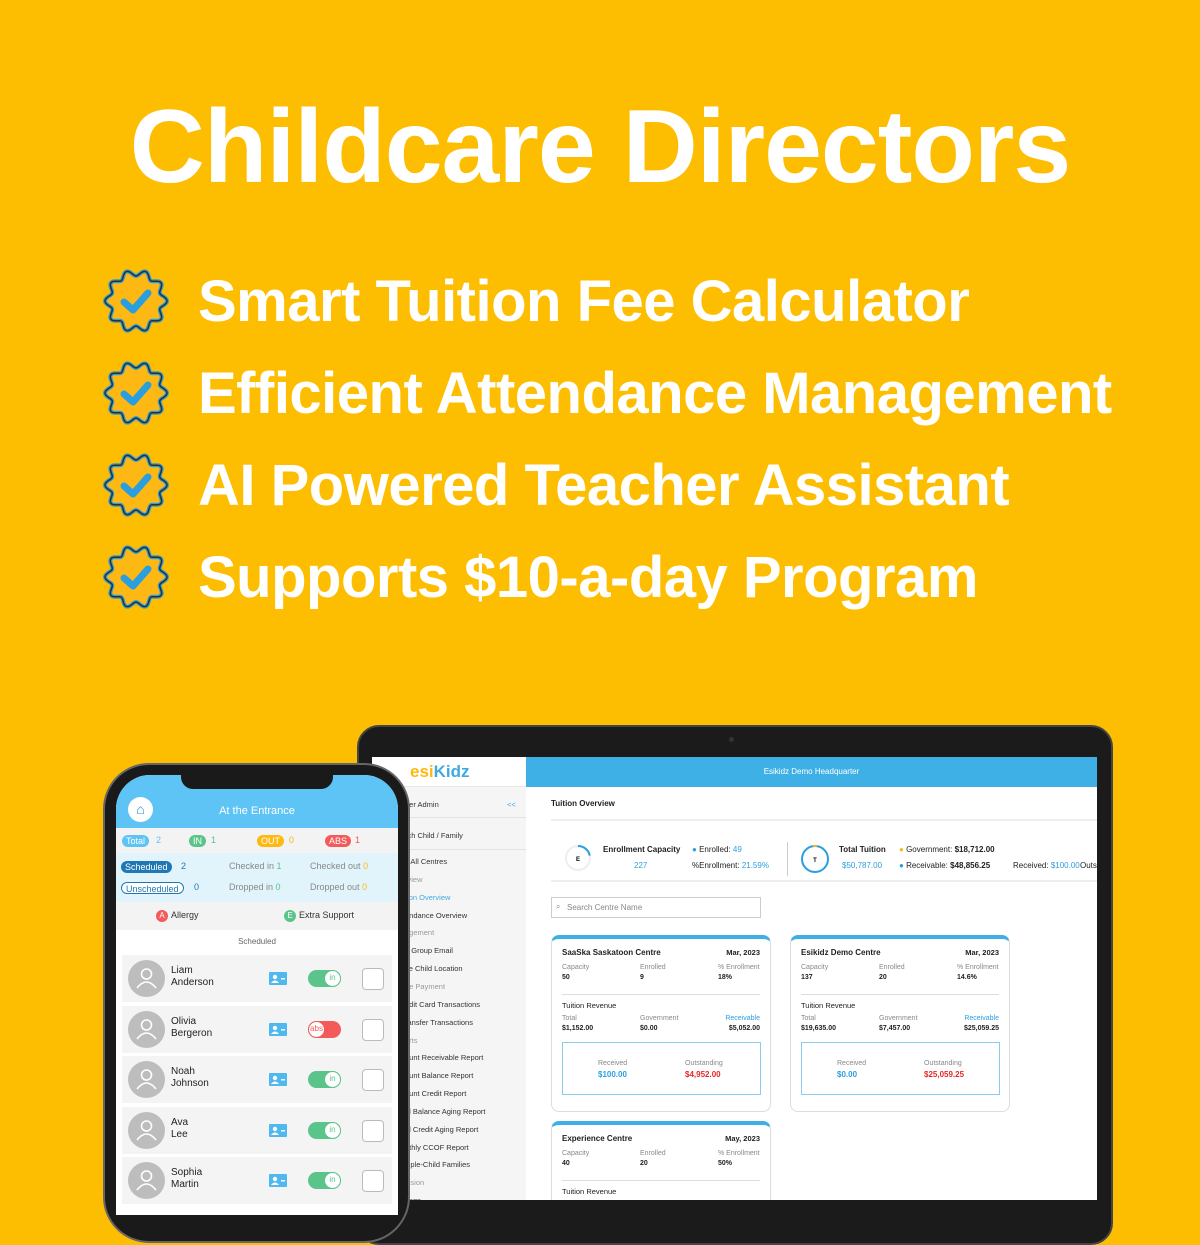 This screenshot has height=1245, width=1200. I want to click on child-name: Noah Johnson, so click(190, 1077).